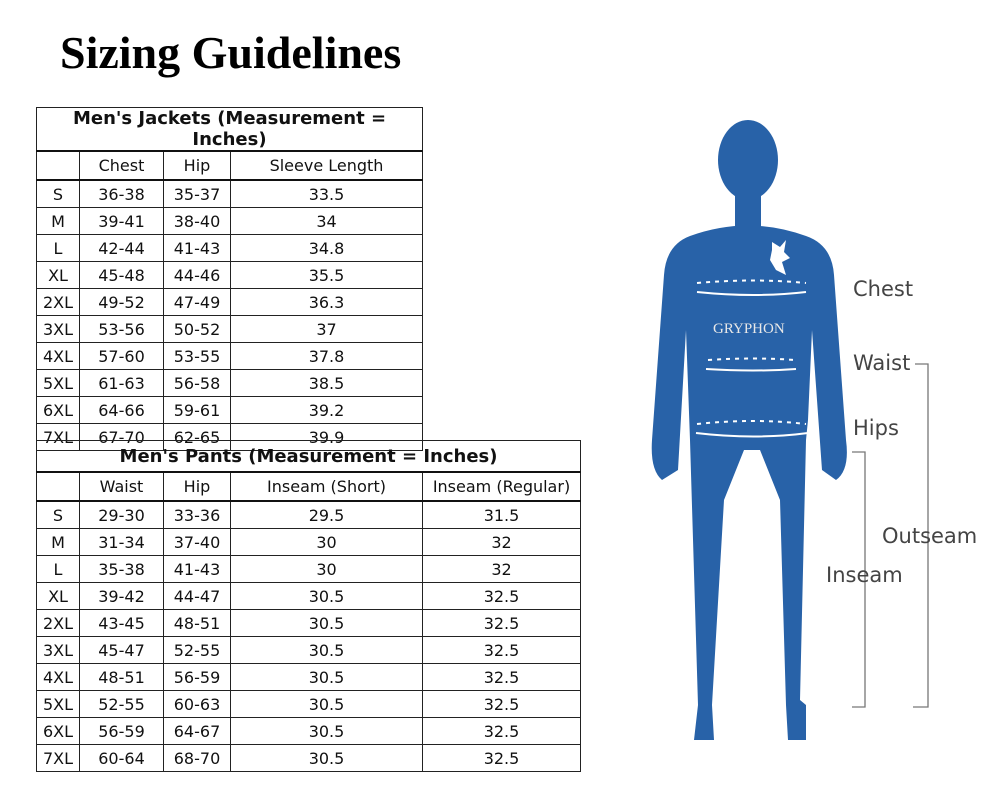 The image size is (991, 800). Describe the element at coordinates (58, 248) in the screenshot. I see `size-cell: L` at that location.